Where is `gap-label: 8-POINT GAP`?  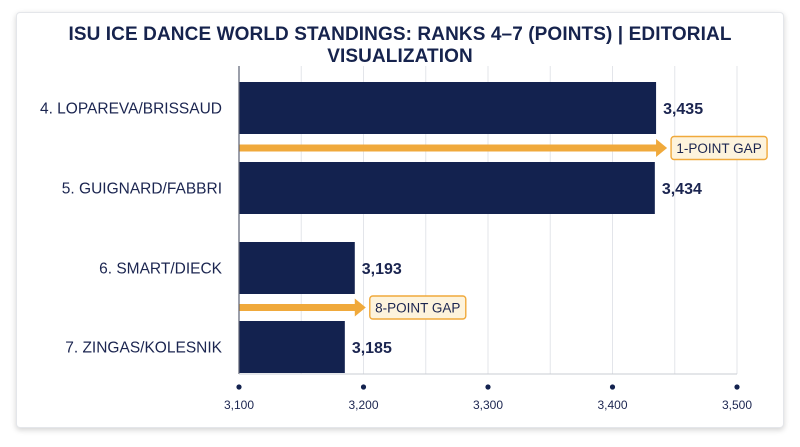 gap-label: 8-POINT GAP is located at coordinates (417, 308).